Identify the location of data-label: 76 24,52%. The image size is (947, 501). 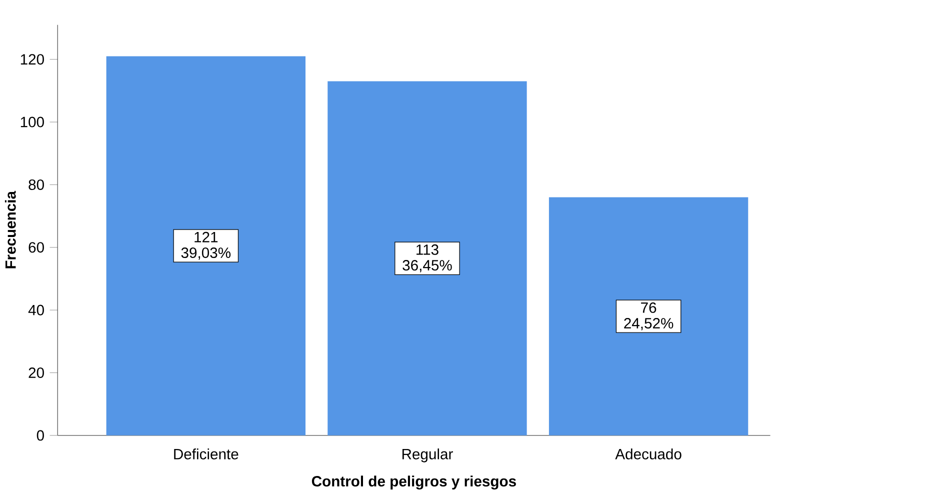
(649, 316).